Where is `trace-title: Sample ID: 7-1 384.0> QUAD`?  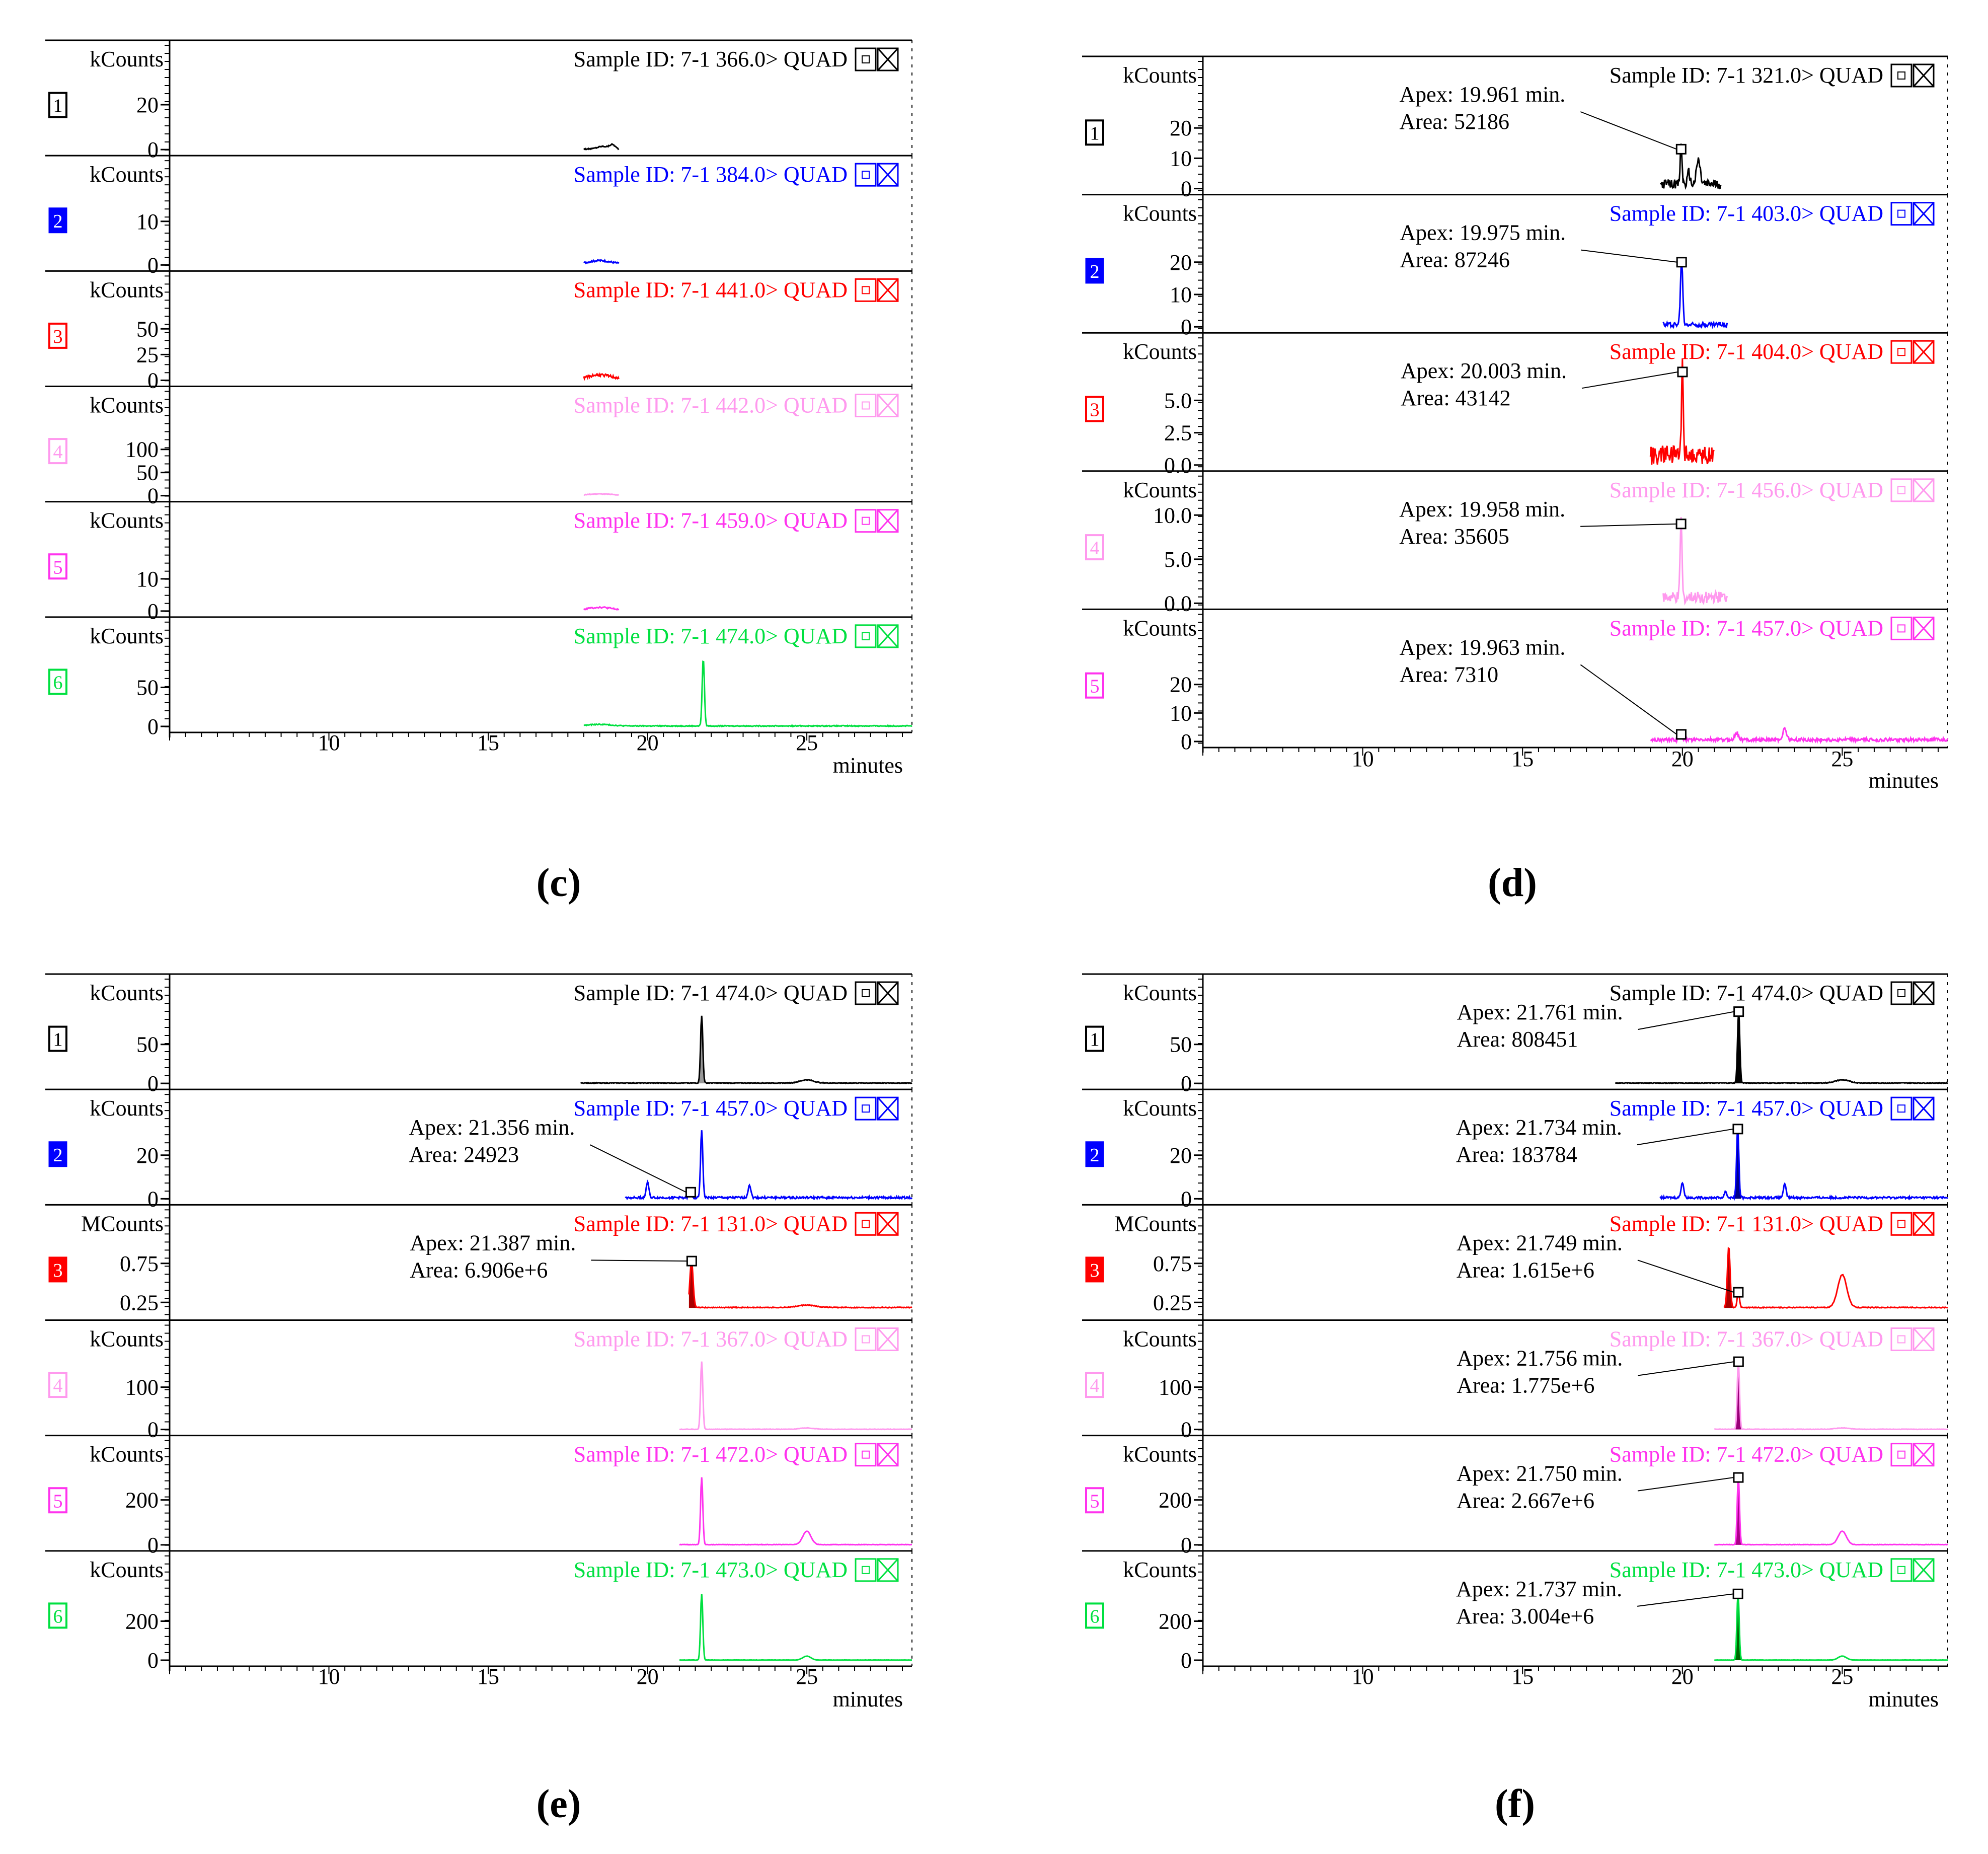
trace-title: Sample ID: 7-1 384.0> QUAD is located at coordinates (711, 175).